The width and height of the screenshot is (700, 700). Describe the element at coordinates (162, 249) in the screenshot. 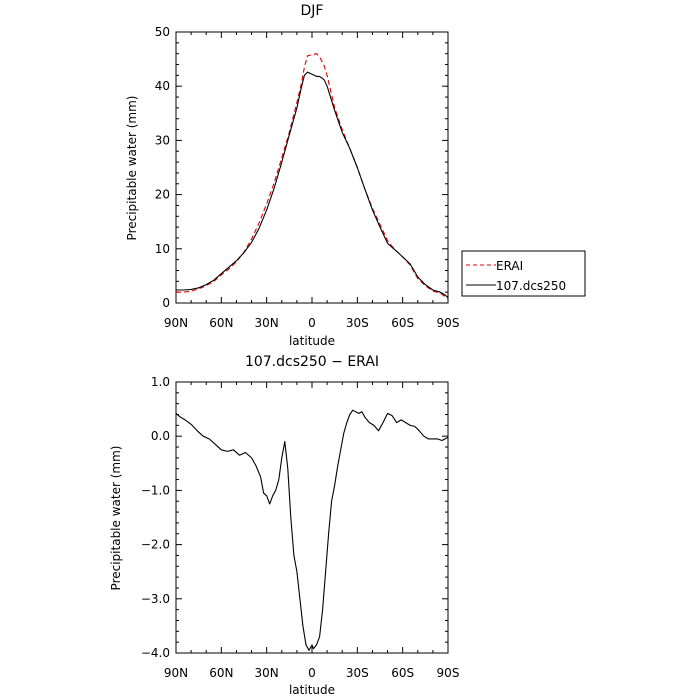

I see `y-tick-label: 10` at that location.